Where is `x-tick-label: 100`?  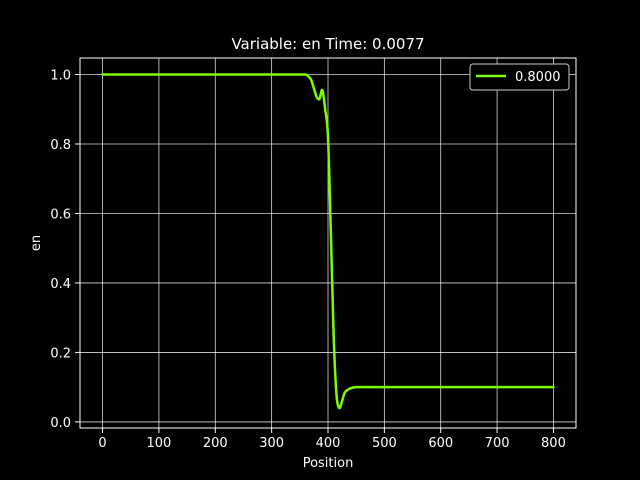 x-tick-label: 100 is located at coordinates (158, 443).